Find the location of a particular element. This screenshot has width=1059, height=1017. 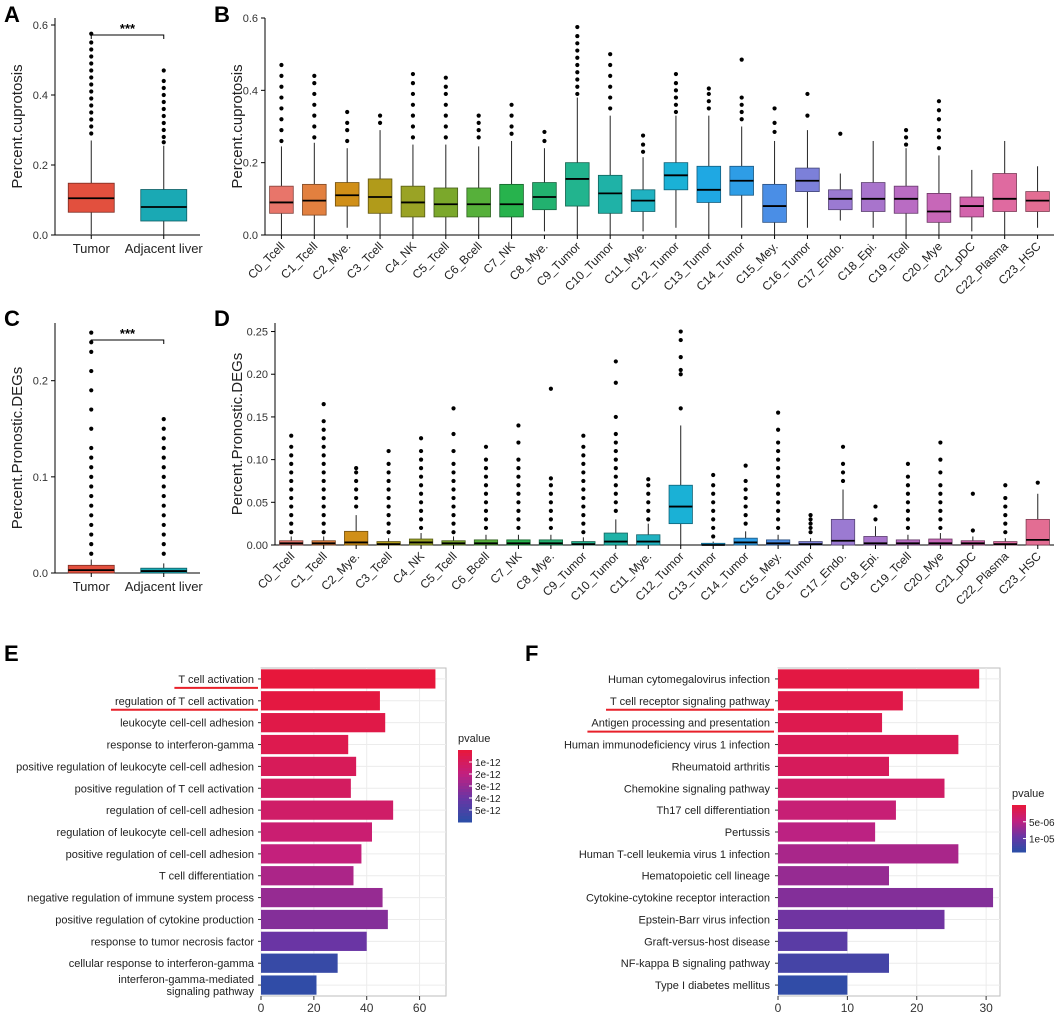

chart-e-legend-title: pvalue is located at coordinates (474, 739).